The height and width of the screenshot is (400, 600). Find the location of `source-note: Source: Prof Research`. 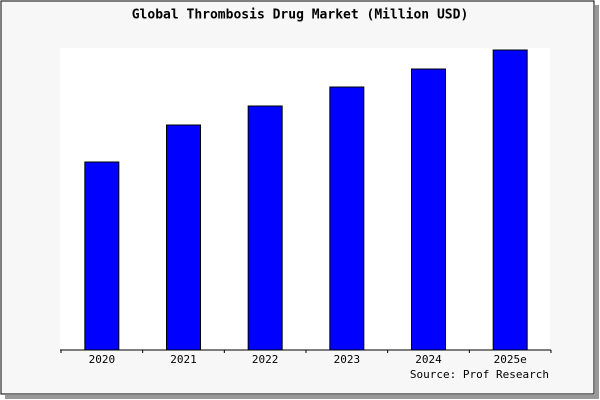

source-note: Source: Prof Research is located at coordinates (479, 374).